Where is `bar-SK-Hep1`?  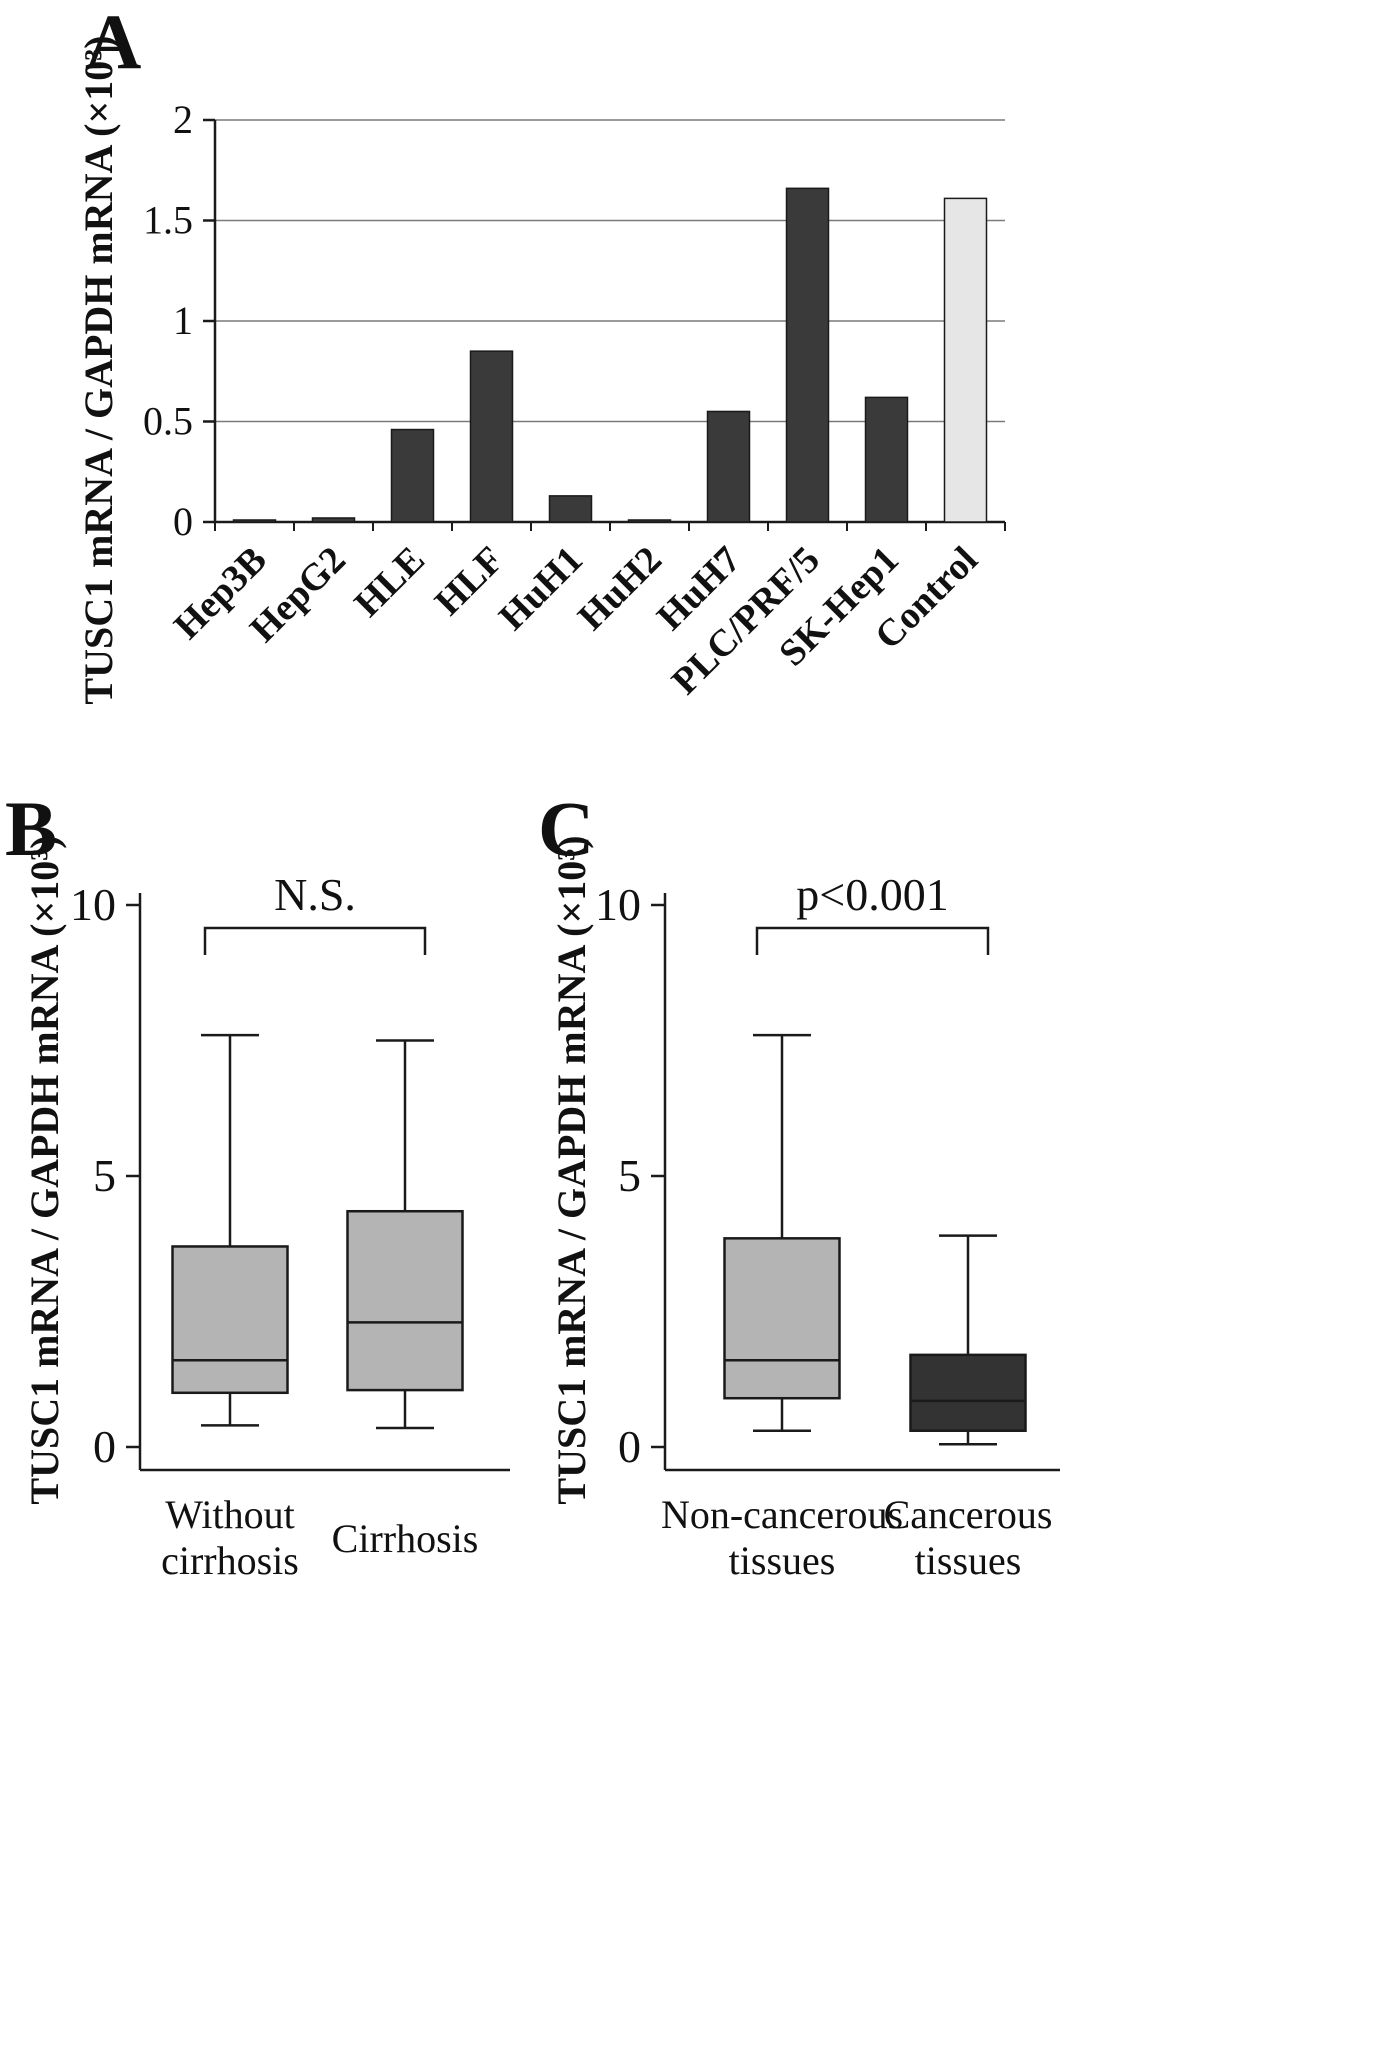
bar-SK-Hep1 is located at coordinates (886, 459).